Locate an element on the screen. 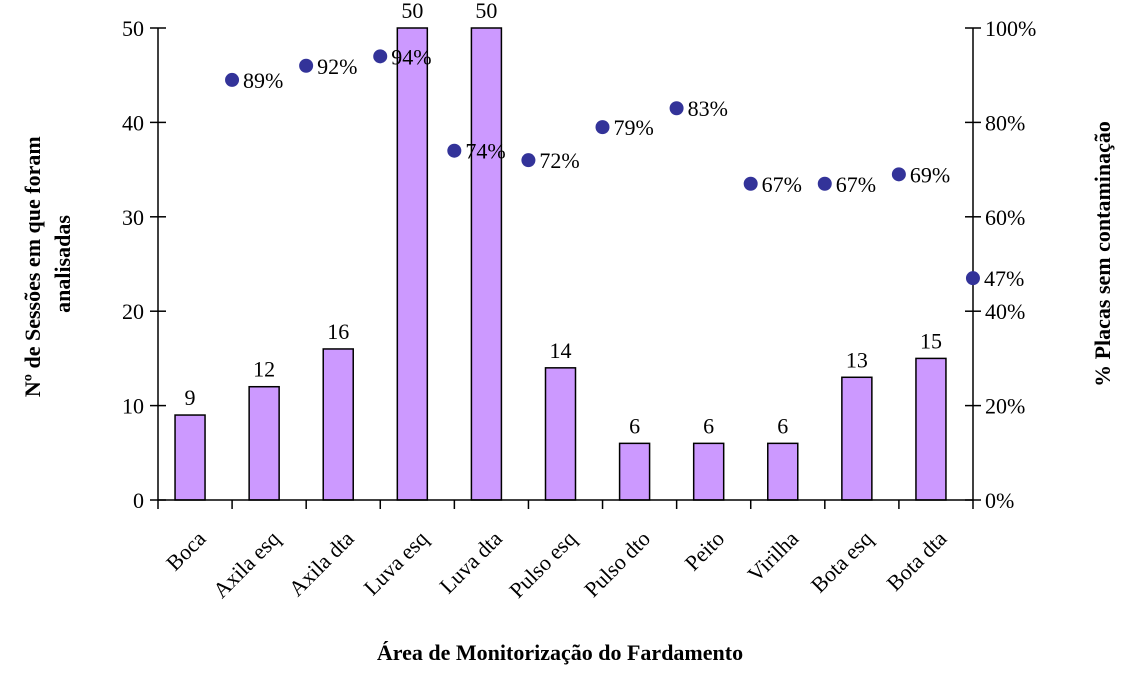  x-tick-label: Pulso dto is located at coordinates (617, 564).